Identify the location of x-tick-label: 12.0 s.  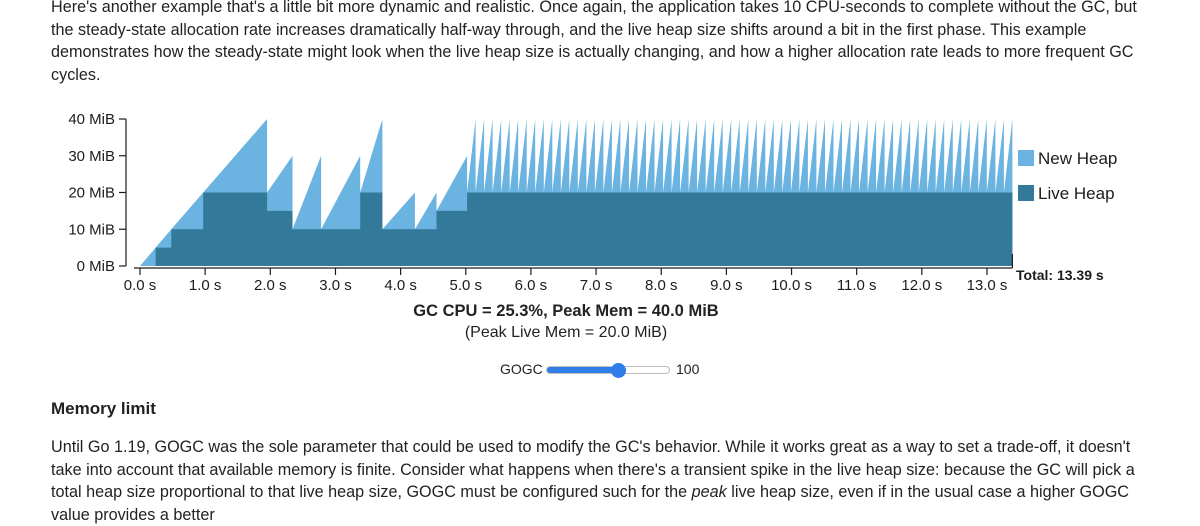
(921, 285).